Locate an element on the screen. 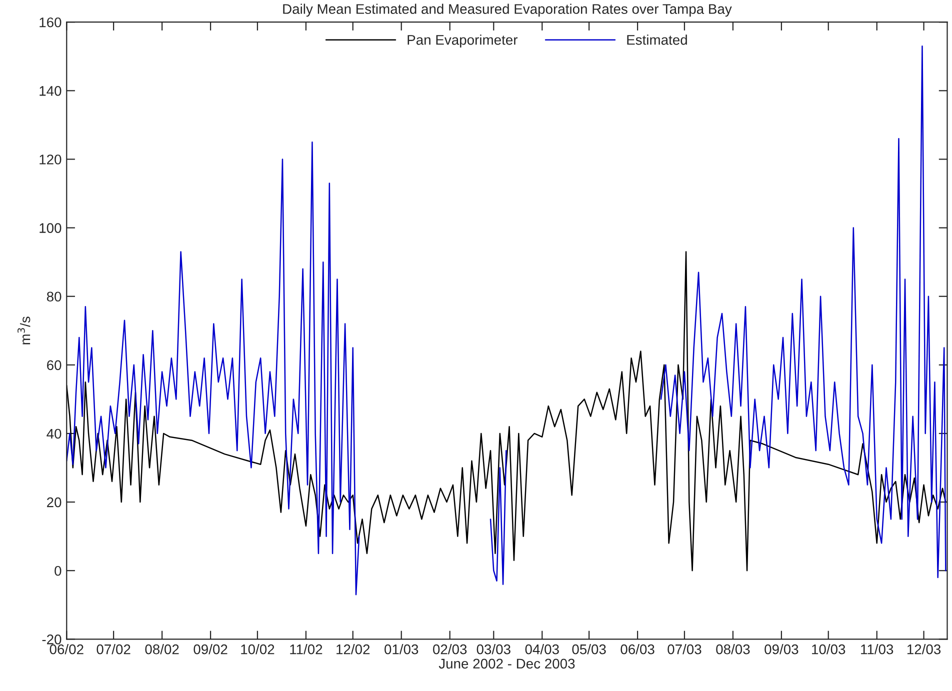 This screenshot has height=691, width=952. y-tick-label: 140 is located at coordinates (51, 91).